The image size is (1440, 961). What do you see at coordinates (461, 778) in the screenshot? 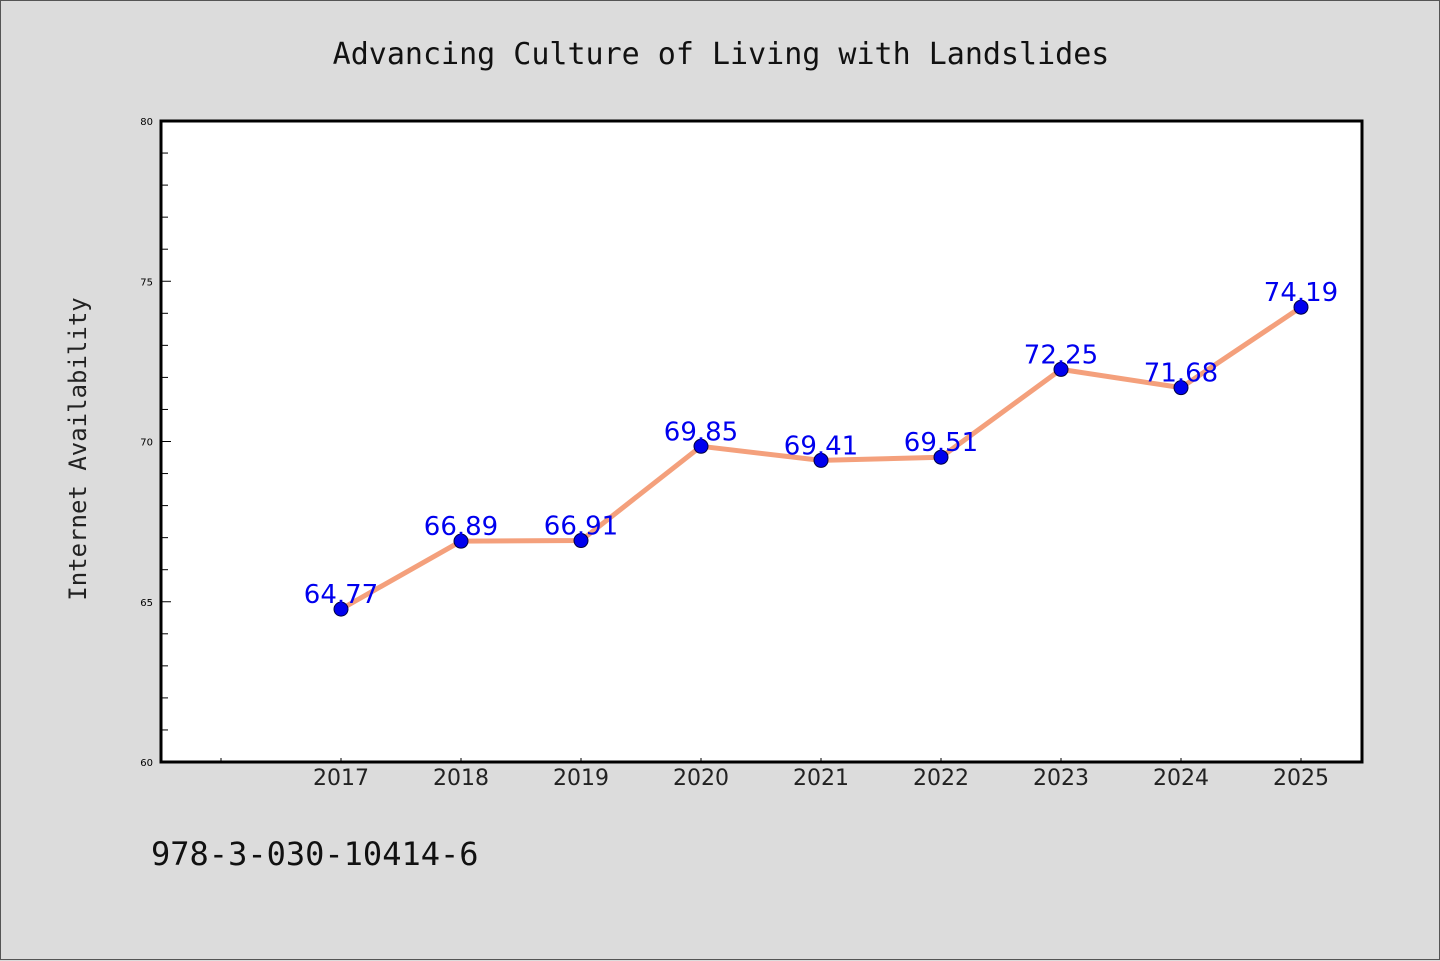
I see `x-tick-label: 2018` at bounding box center [461, 778].